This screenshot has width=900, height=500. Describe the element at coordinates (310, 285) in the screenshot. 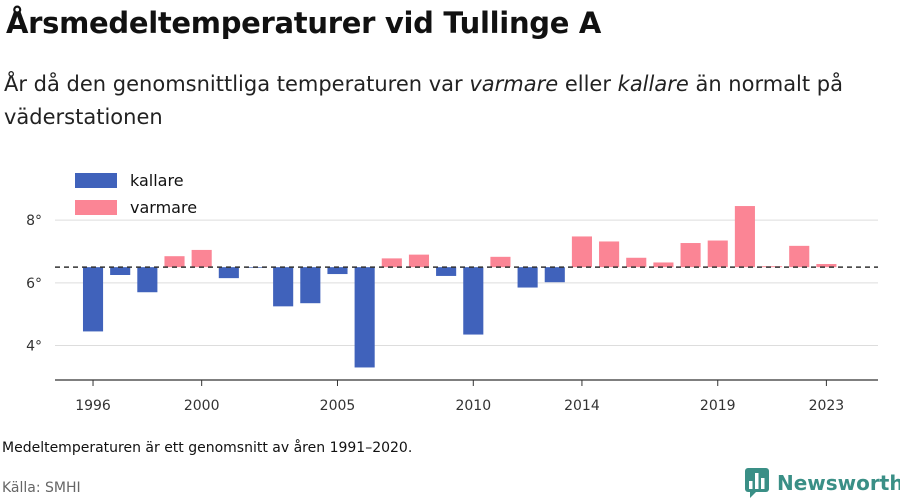

I see `bar-2004` at that location.